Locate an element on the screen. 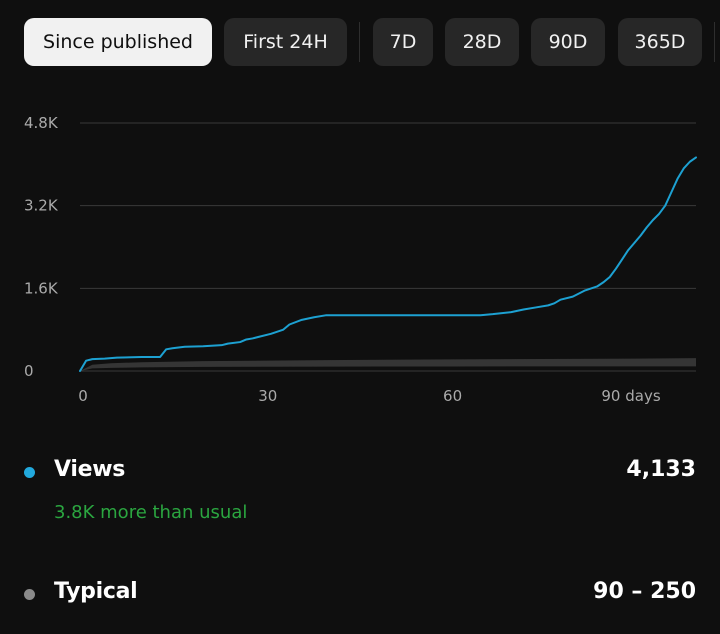  views-dot-icon is located at coordinates (29, 472).